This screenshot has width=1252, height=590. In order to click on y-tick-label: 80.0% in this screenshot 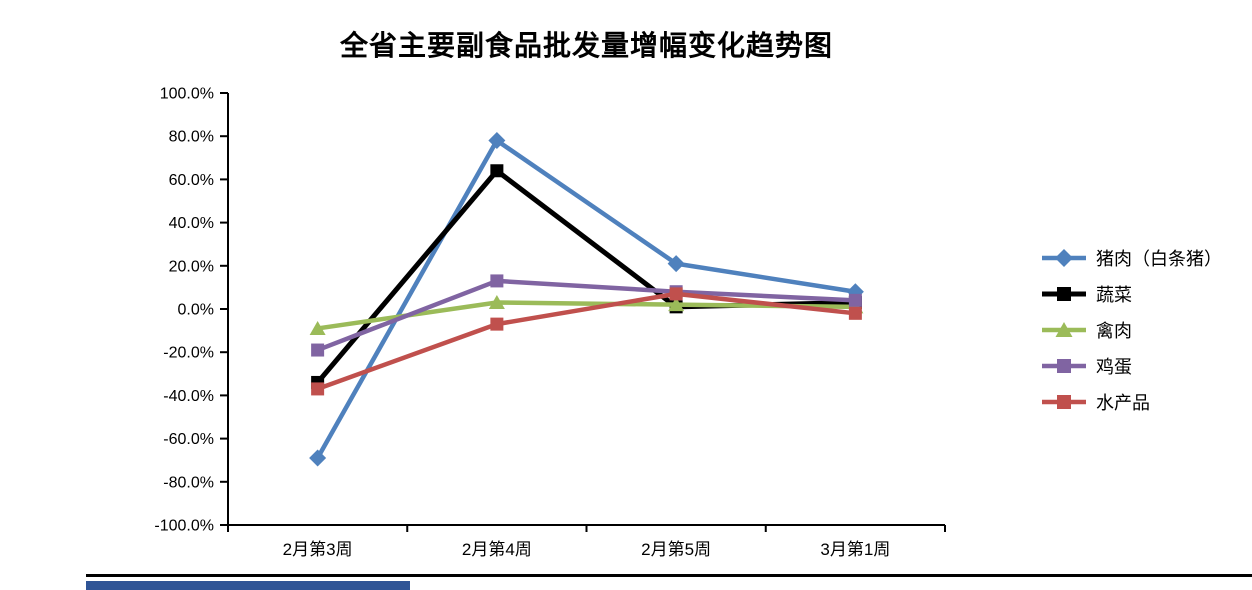, I will do `click(191, 137)`.